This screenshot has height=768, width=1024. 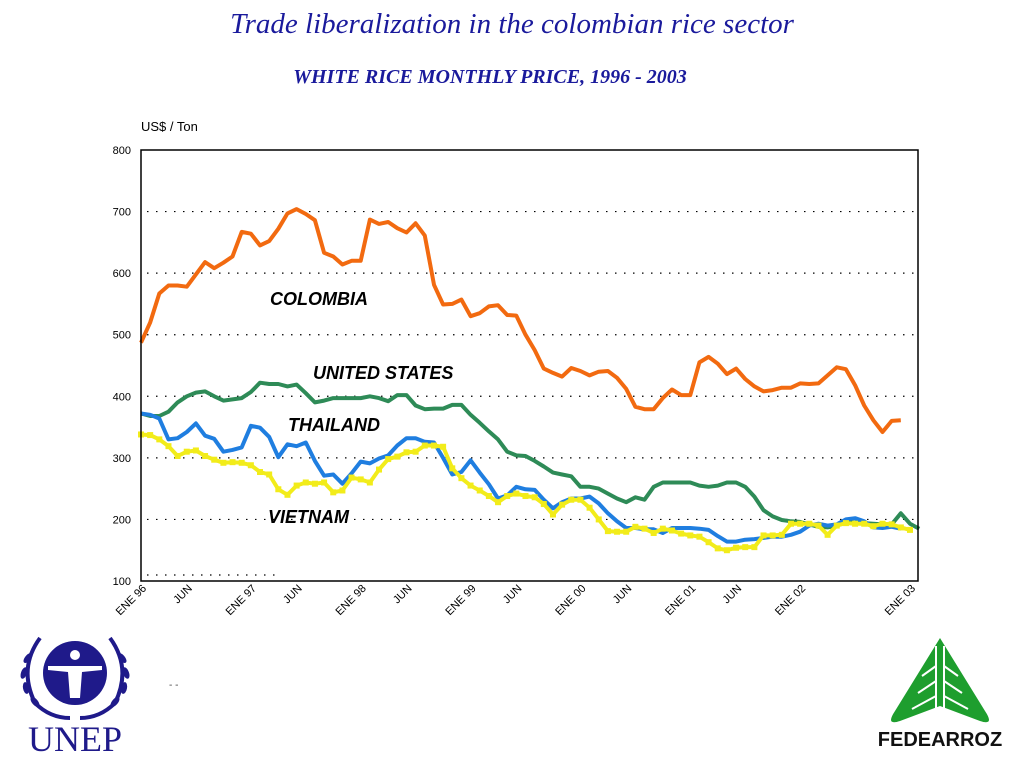 What do you see at coordinates (570, 600) in the screenshot?
I see `x-tick-label: ENE 00` at bounding box center [570, 600].